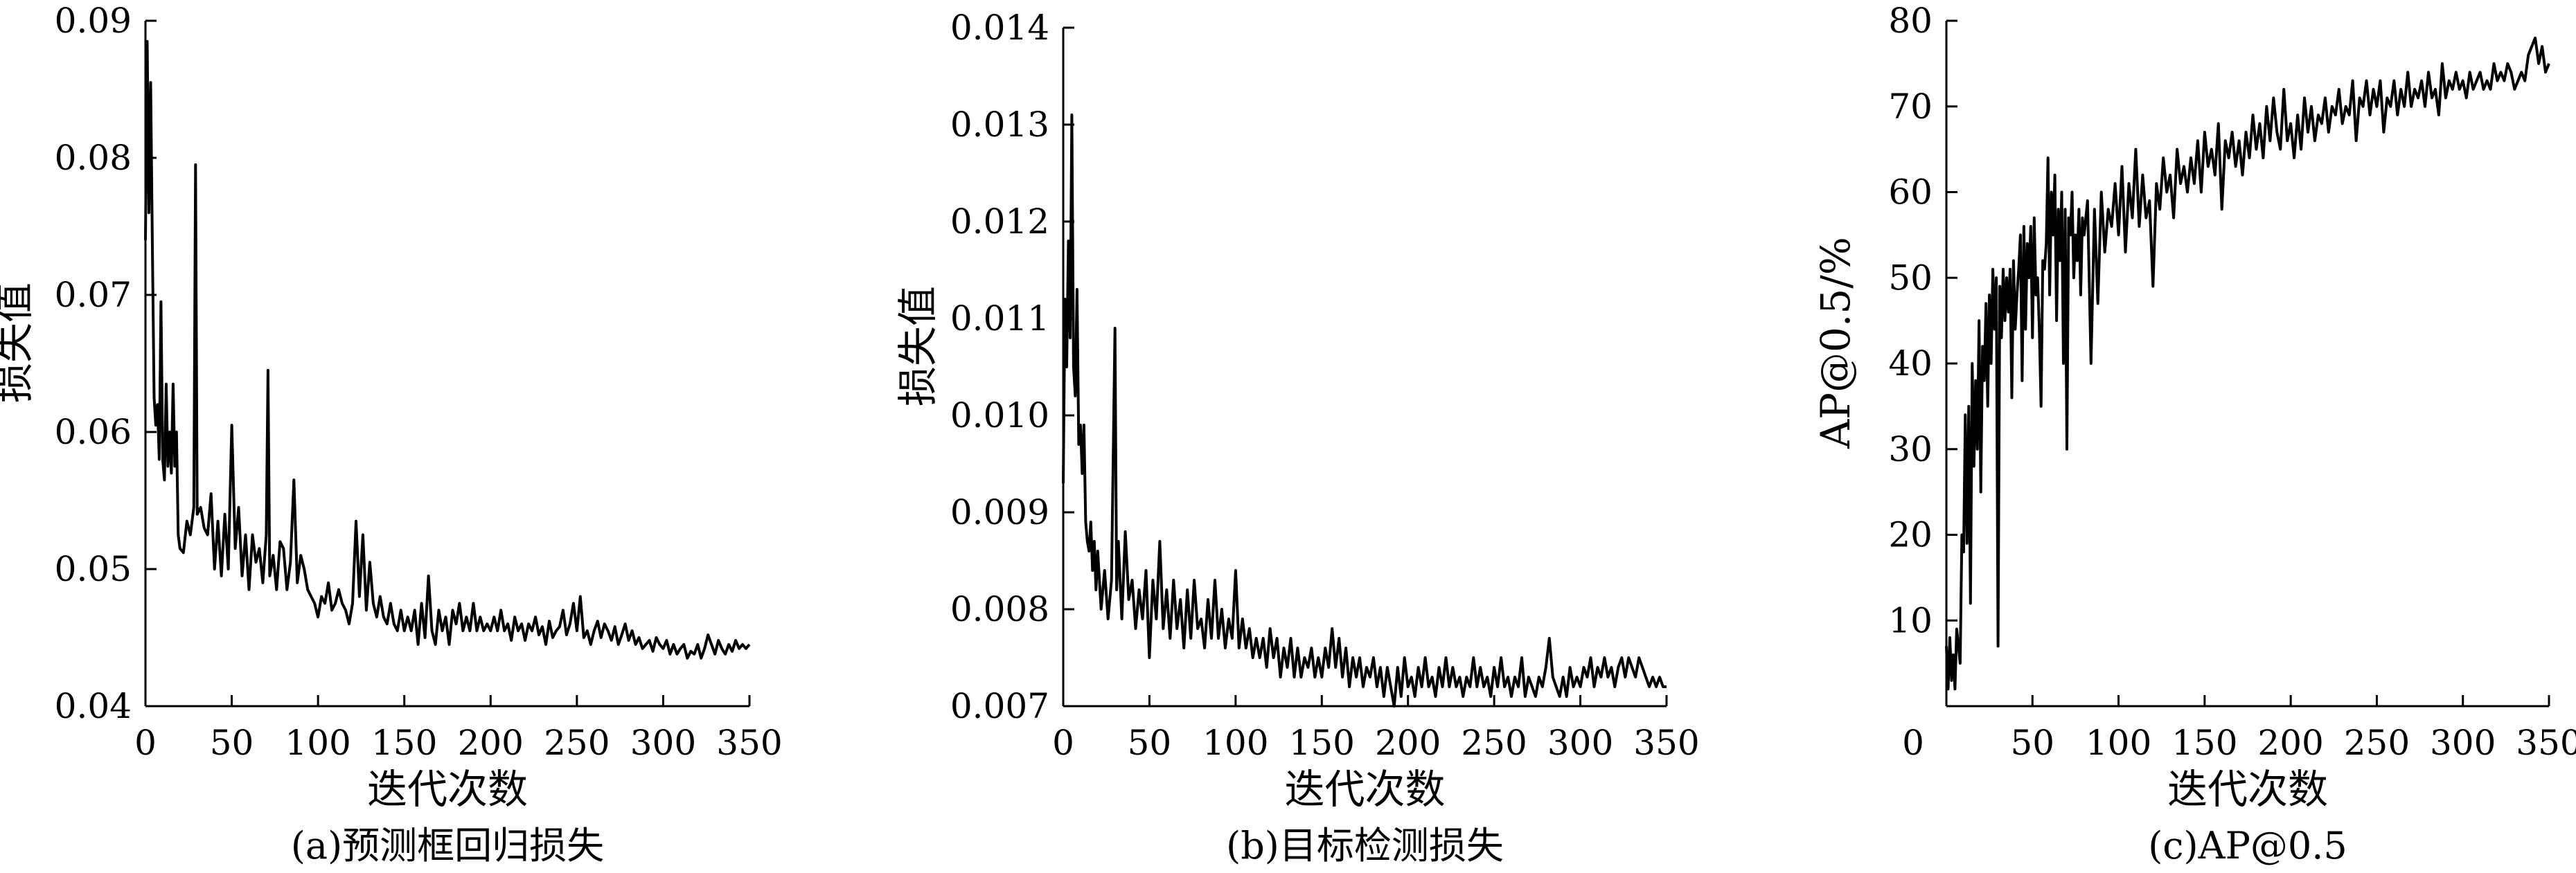 This screenshot has height=873, width=2576. Describe the element at coordinates (1910, 192) in the screenshot. I see `y-tick-label: 60` at that location.